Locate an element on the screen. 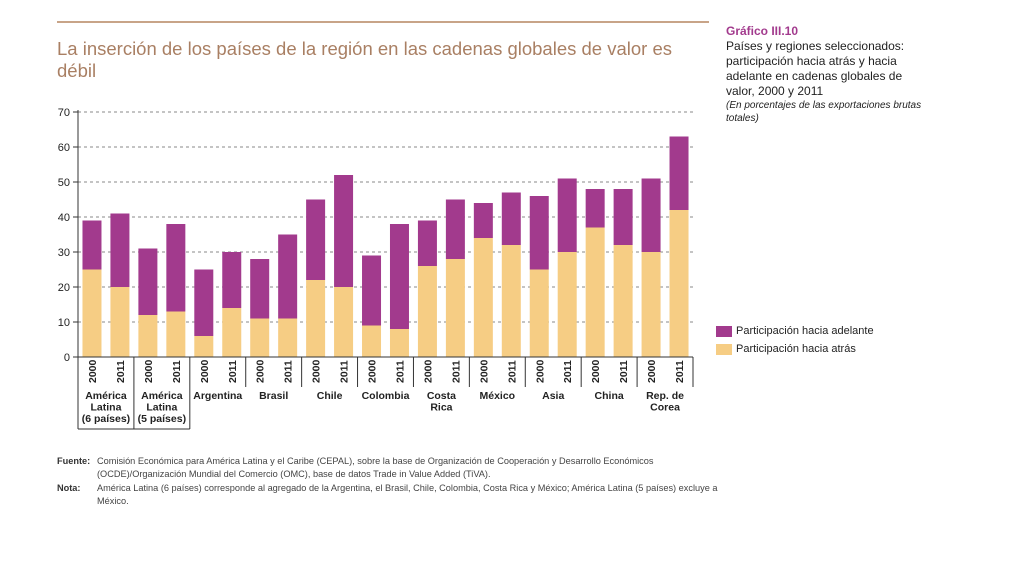 This screenshot has width=1024, height=576. figure-label: Gráfico III.10 is located at coordinates (762, 31).